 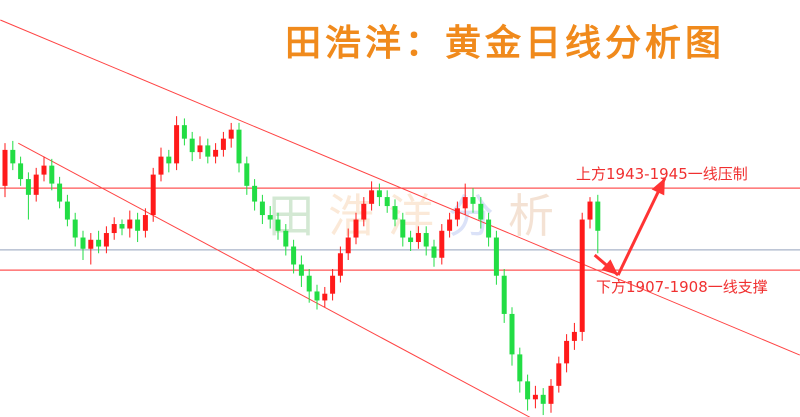 What do you see at coordinates (682, 287) in the screenshot?
I see `support-annotation: 下方1907-1908一线支撑` at bounding box center [682, 287].